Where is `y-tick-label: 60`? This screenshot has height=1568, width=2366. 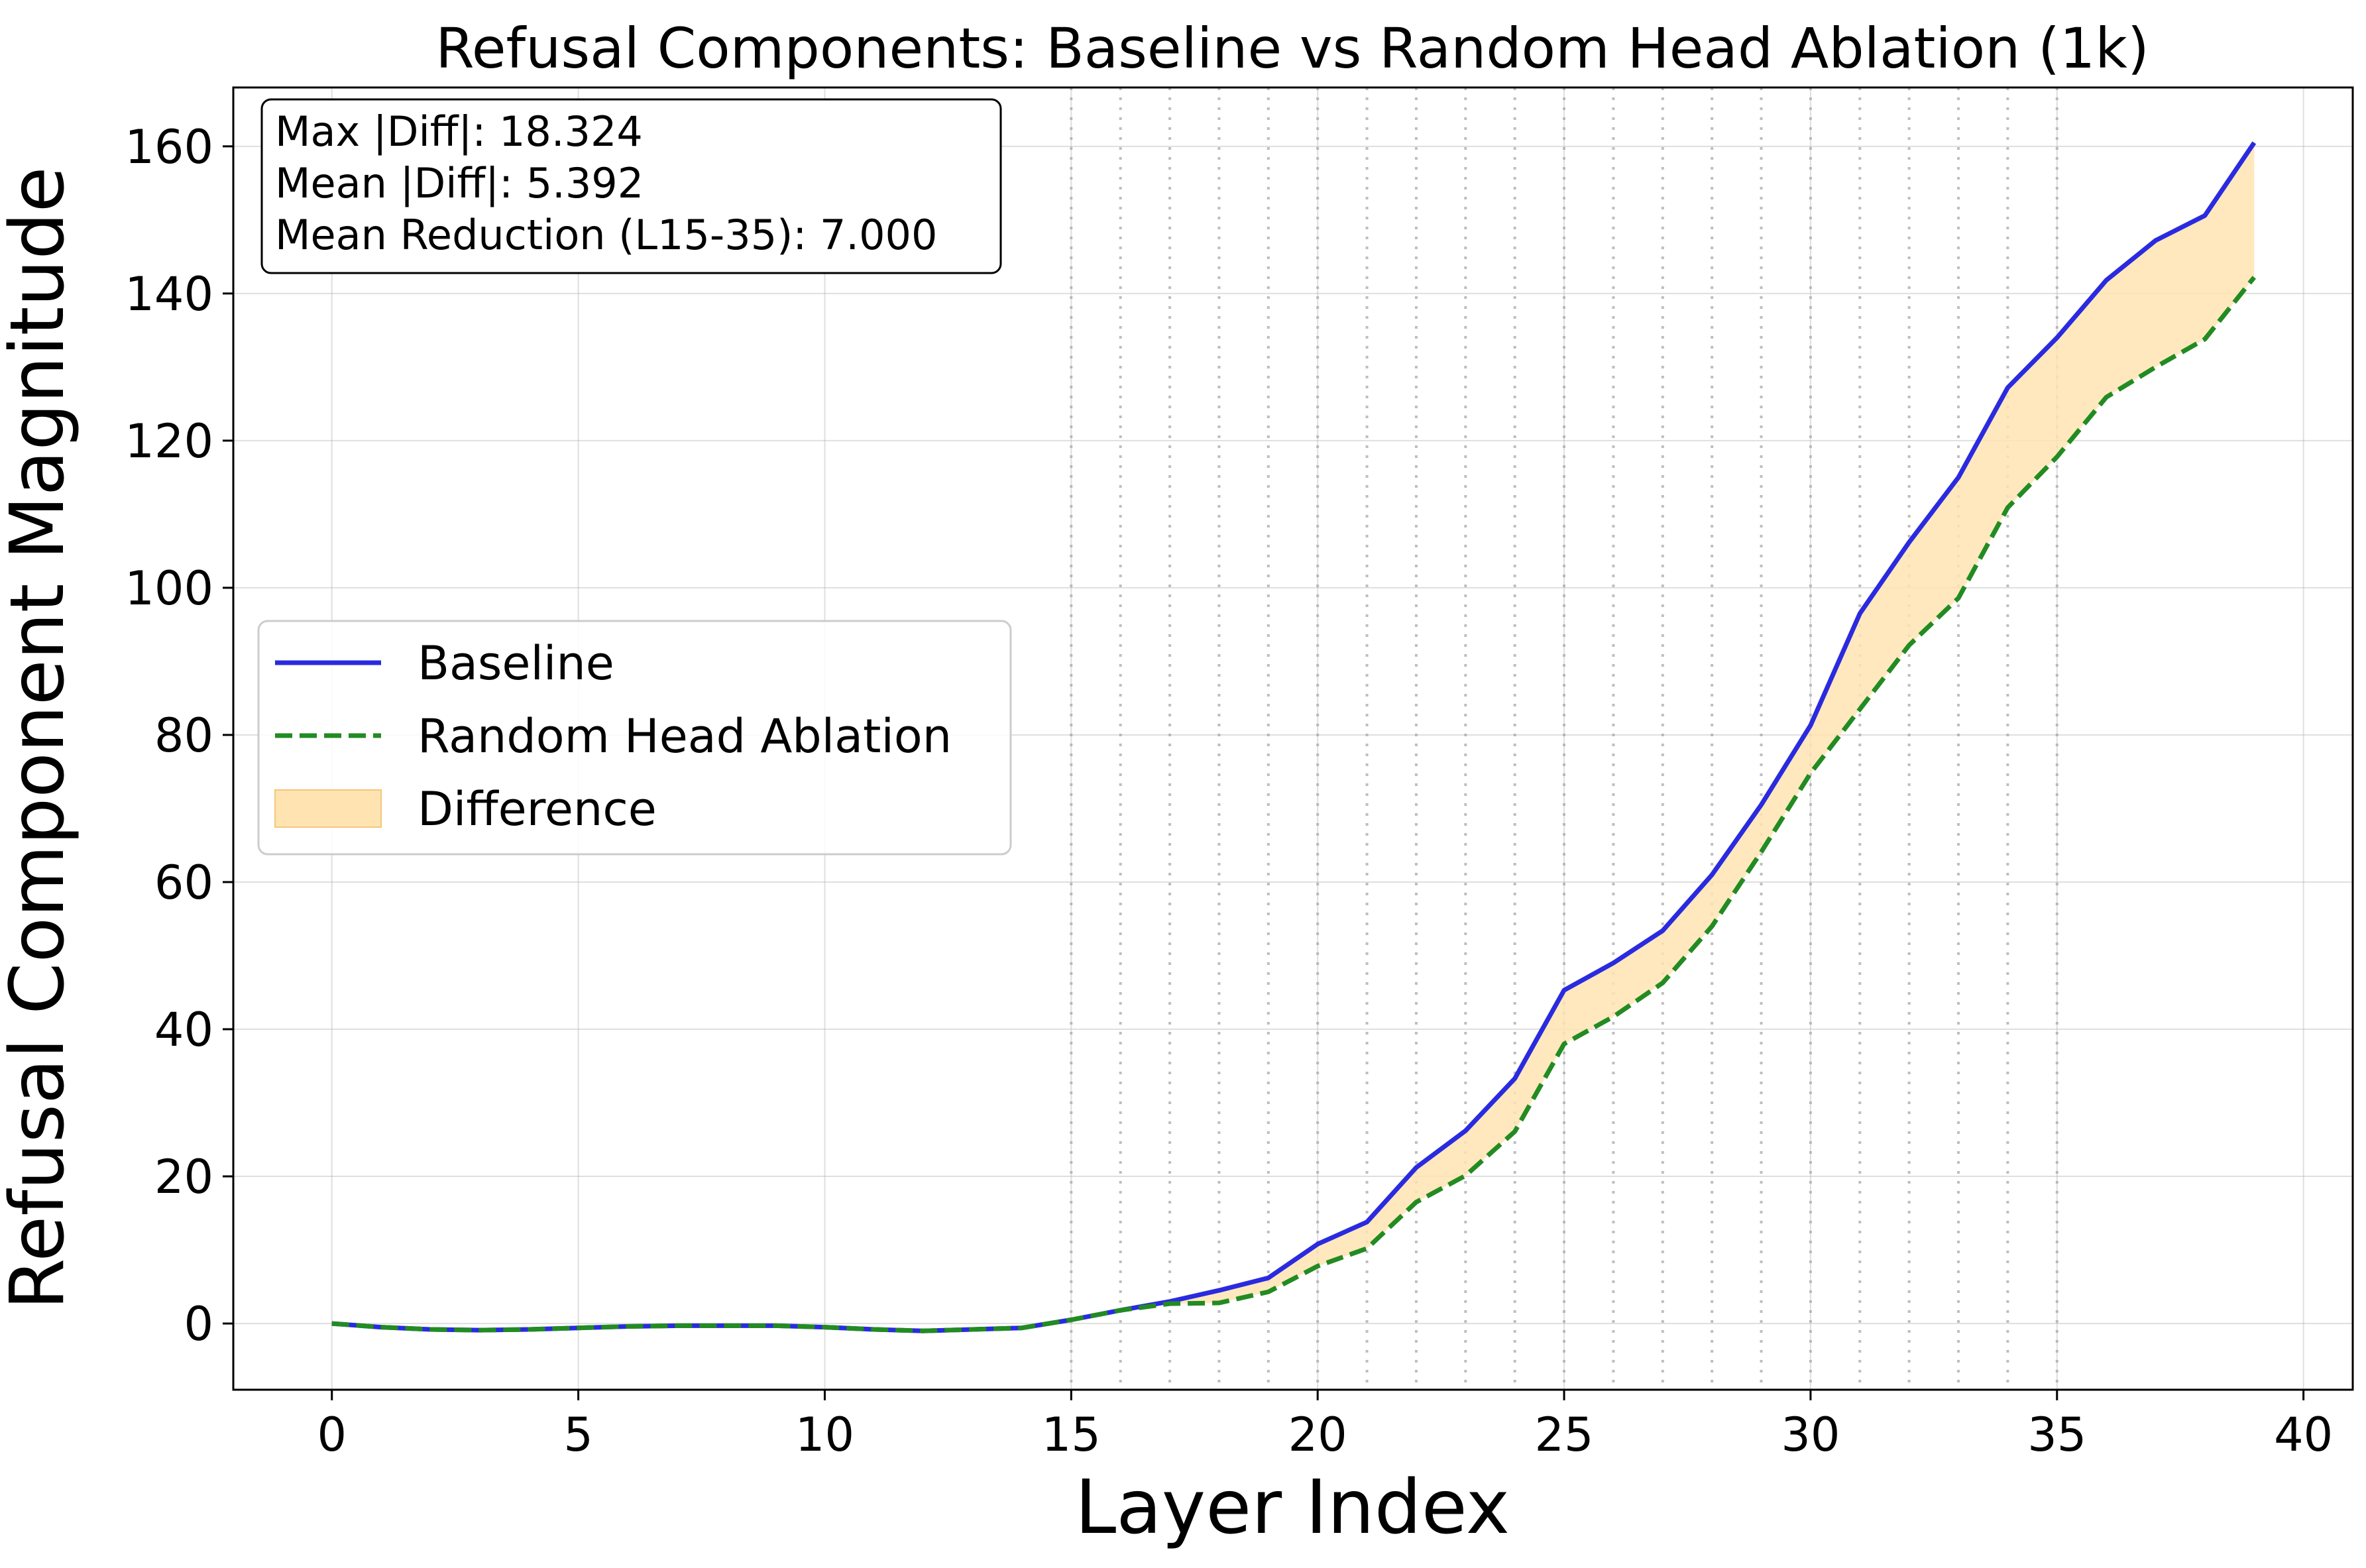 y-tick-label: 60 is located at coordinates (183, 883).